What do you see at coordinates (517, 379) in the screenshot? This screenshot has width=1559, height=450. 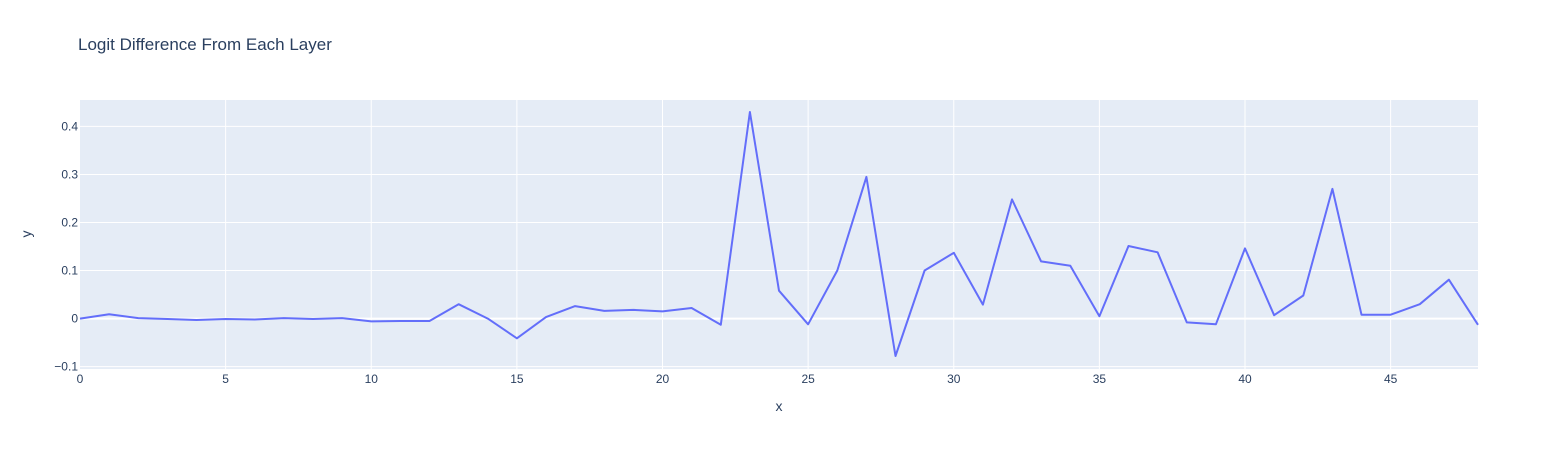 I see `x-tick-label: 15` at bounding box center [517, 379].